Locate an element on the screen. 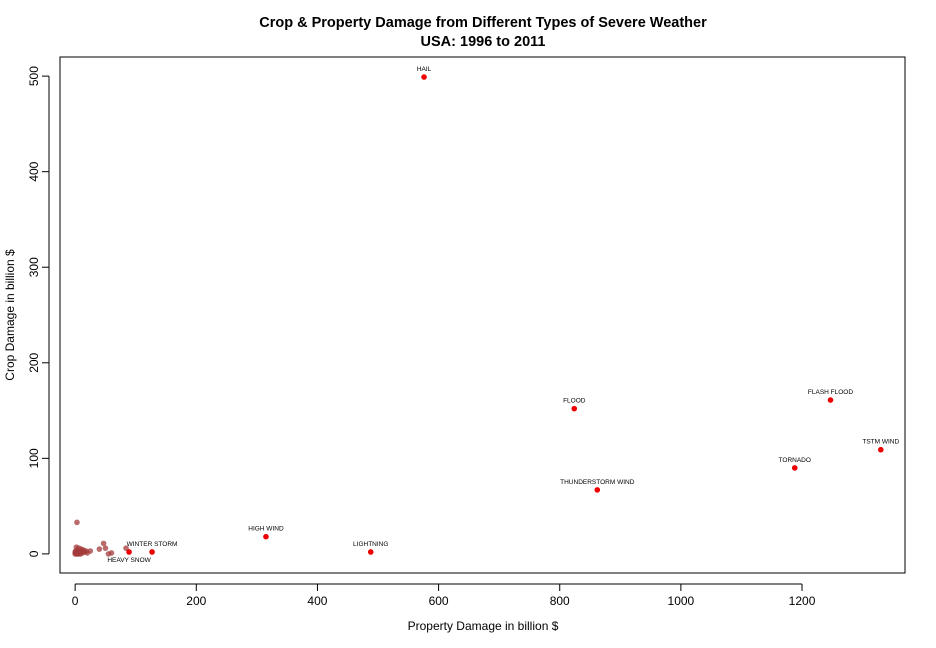 The image size is (936, 648). point-label: TORNADO is located at coordinates (795, 460).